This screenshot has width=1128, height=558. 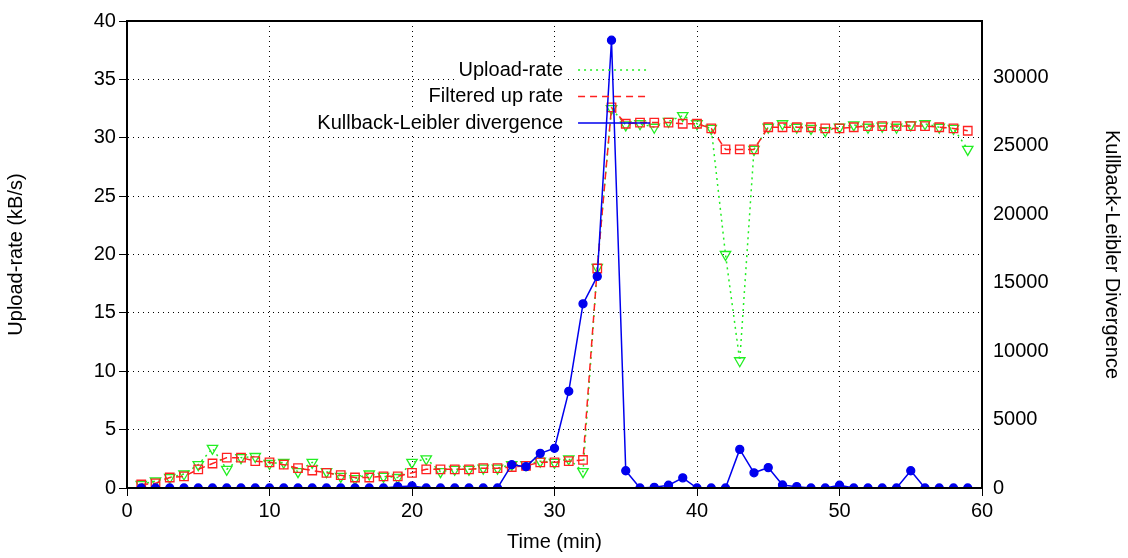 What do you see at coordinates (982, 509) in the screenshot?
I see `x-tick-label: 60` at bounding box center [982, 509].